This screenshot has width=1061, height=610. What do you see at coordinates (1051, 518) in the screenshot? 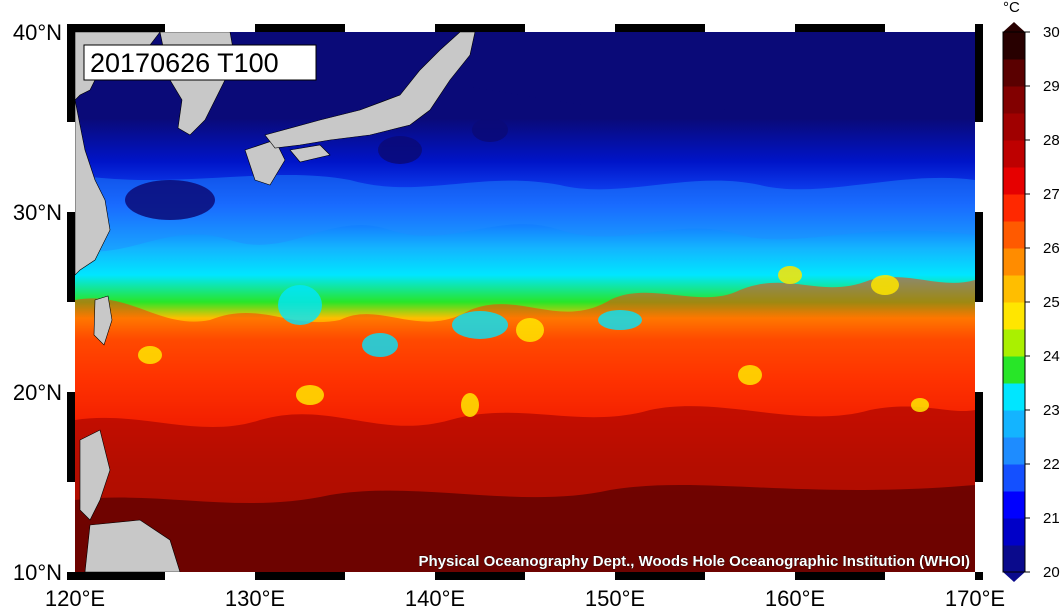
I see `colorbar-label: 21` at bounding box center [1051, 518].